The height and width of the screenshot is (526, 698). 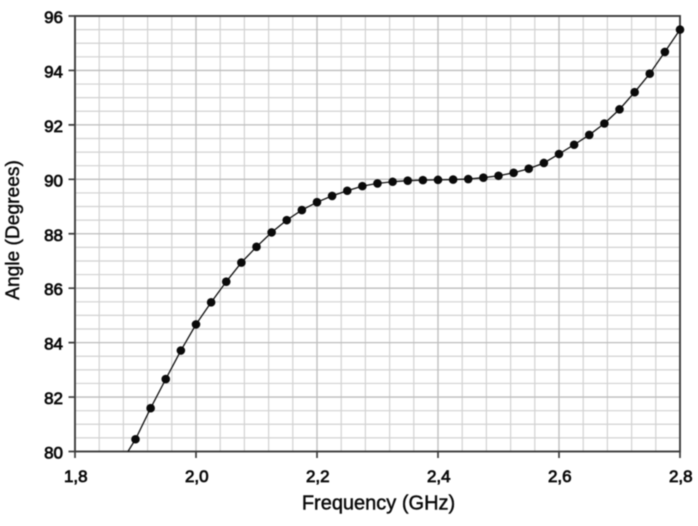 What do you see at coordinates (53, 235) in the screenshot?
I see `svg-text: 88` at bounding box center [53, 235].